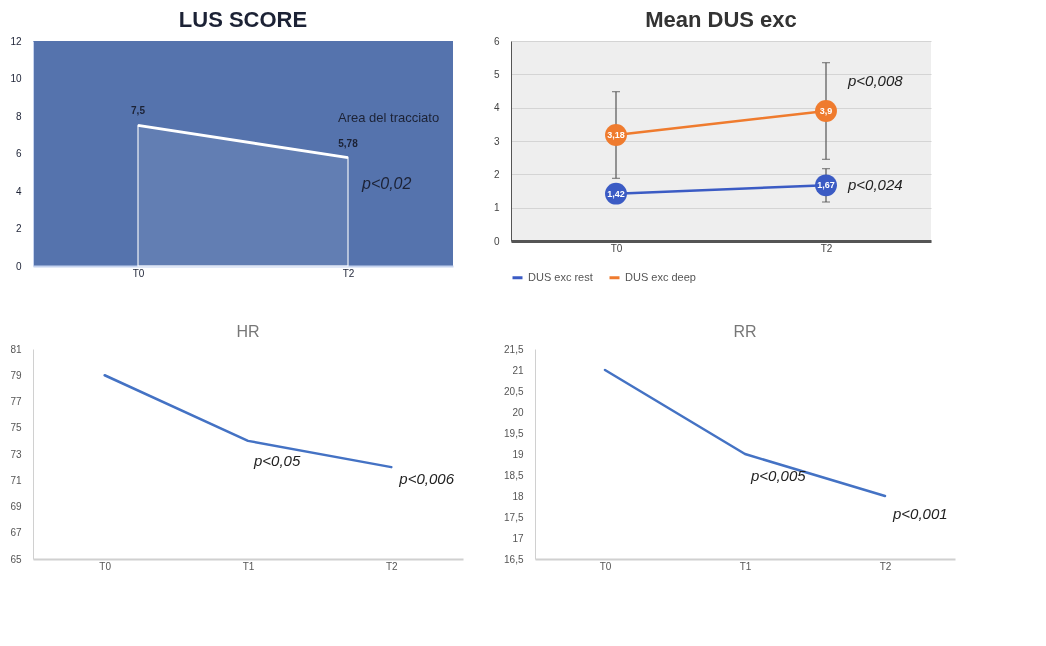 Image resolution: width=1046 pixels, height=646 pixels. I want to click on annotation: p<0,005, so click(778, 475).